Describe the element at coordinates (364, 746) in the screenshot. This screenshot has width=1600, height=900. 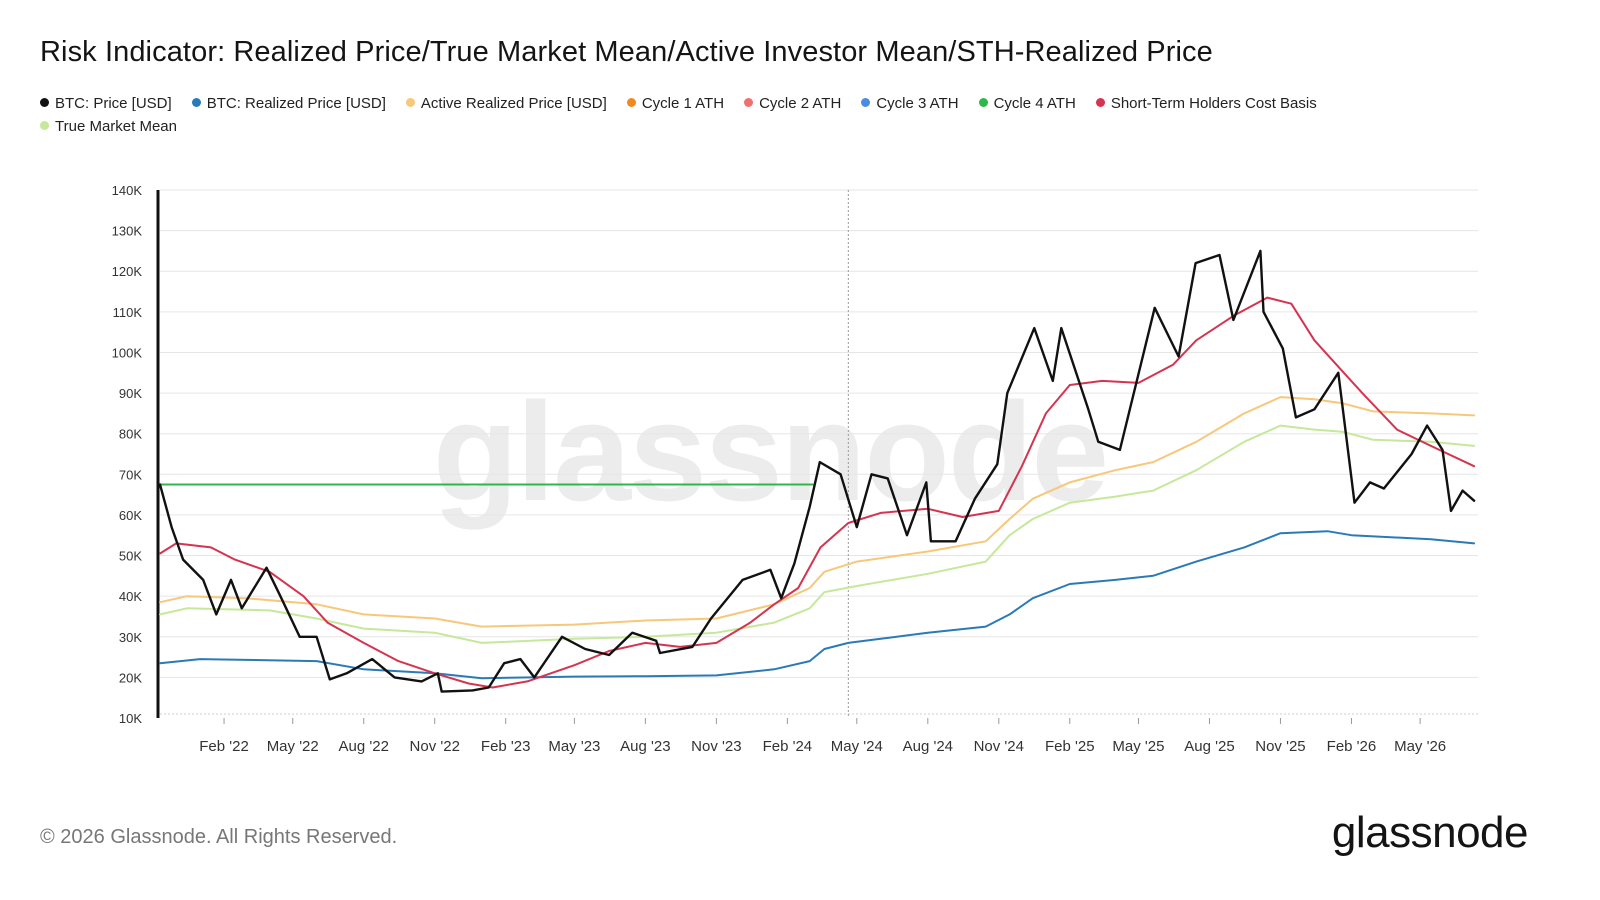
I see `x-tick-label: Aug '22` at that location.